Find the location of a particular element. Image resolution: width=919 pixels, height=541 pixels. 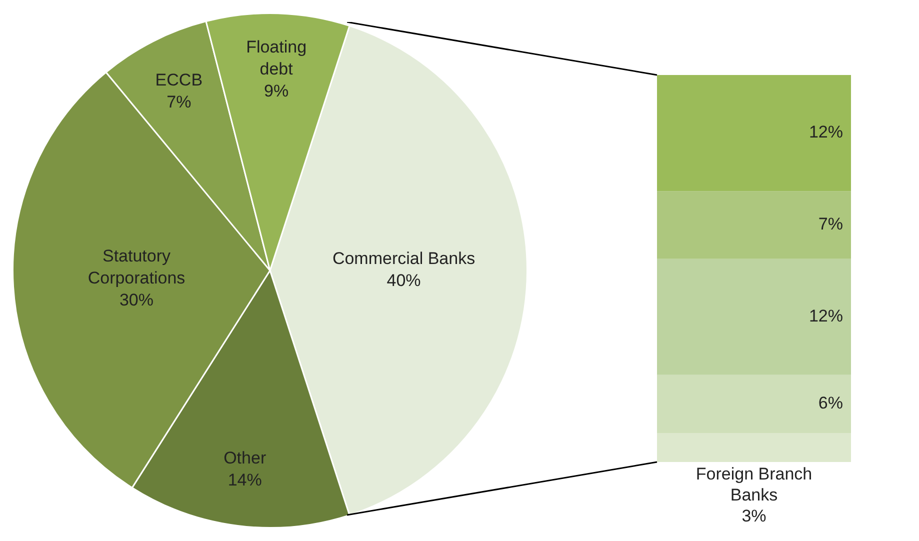

data-label: 30% is located at coordinates (136, 300).